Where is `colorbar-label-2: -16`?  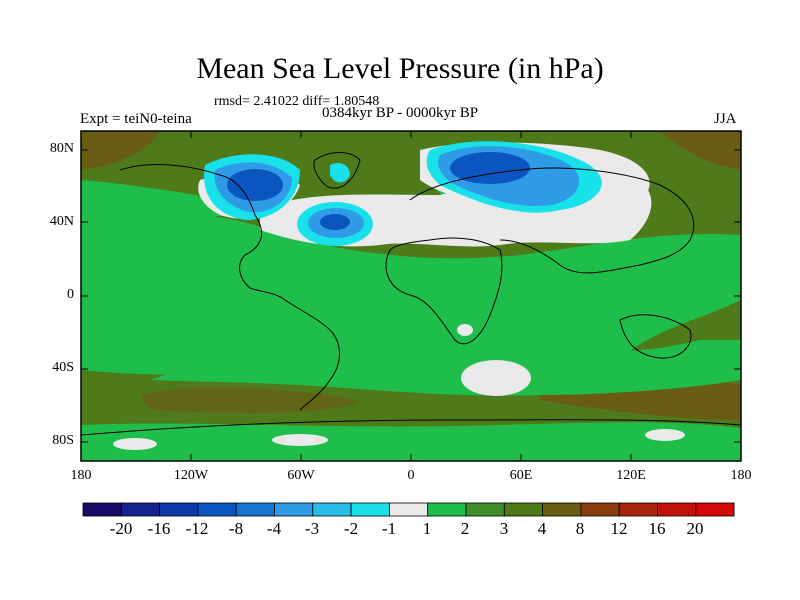 colorbar-label-2: -16 is located at coordinates (159, 528).